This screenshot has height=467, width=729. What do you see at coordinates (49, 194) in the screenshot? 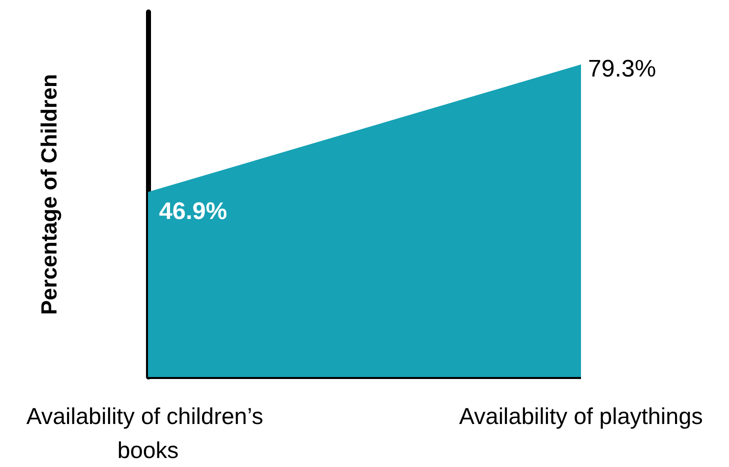
I see `y-axis-title: Percentage of Children` at bounding box center [49, 194].